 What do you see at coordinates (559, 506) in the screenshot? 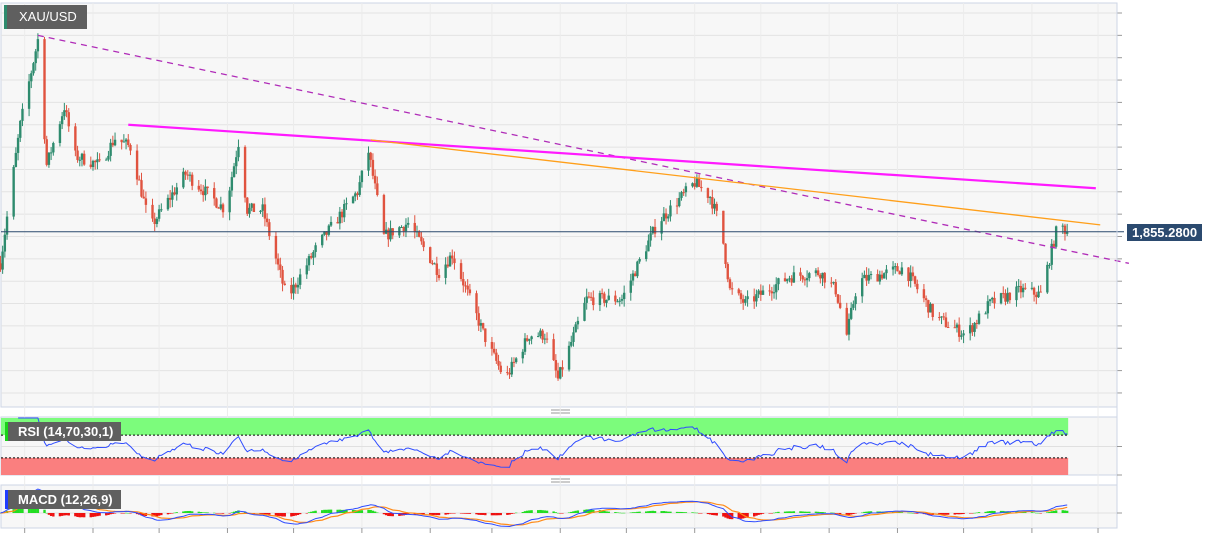
I see `macd-panel` at bounding box center [559, 506].